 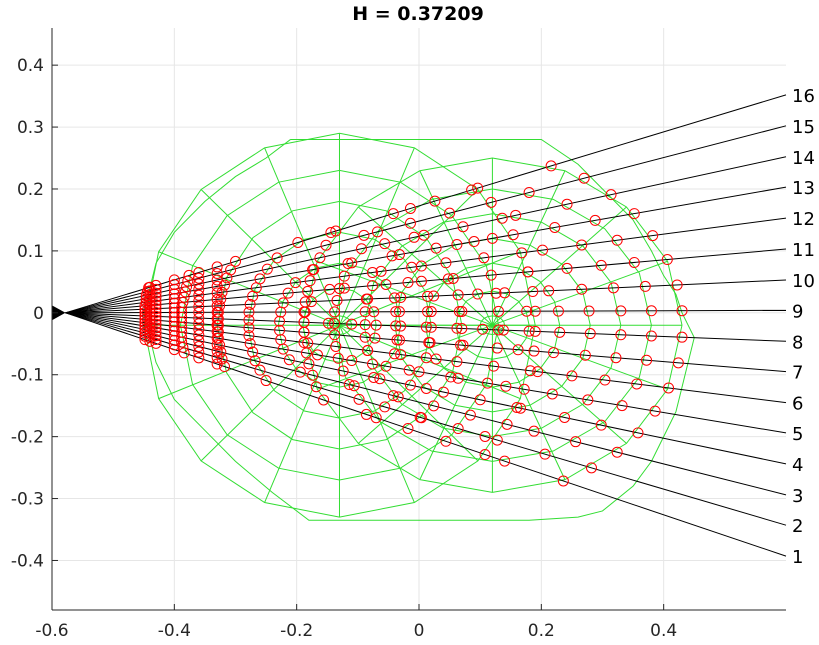 What do you see at coordinates (30, 66) in the screenshot?
I see `y-tick-label: 0.4` at bounding box center [30, 66].